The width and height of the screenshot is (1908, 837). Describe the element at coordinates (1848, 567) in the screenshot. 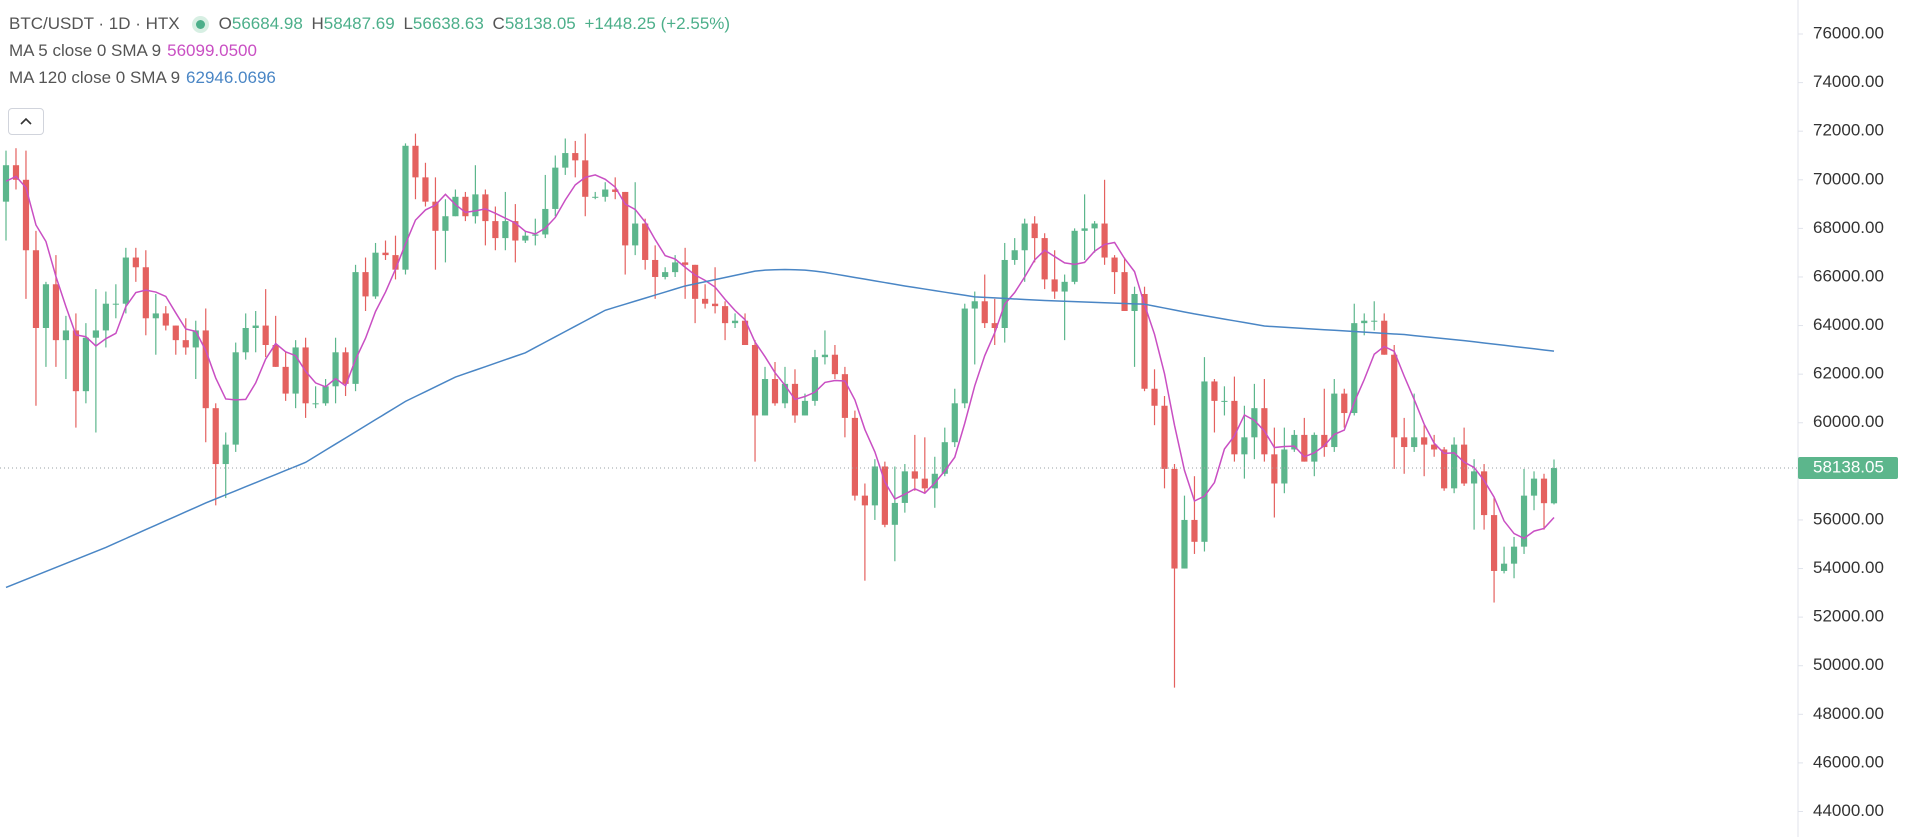

I see `y-tick-label: 54000.00` at that location.